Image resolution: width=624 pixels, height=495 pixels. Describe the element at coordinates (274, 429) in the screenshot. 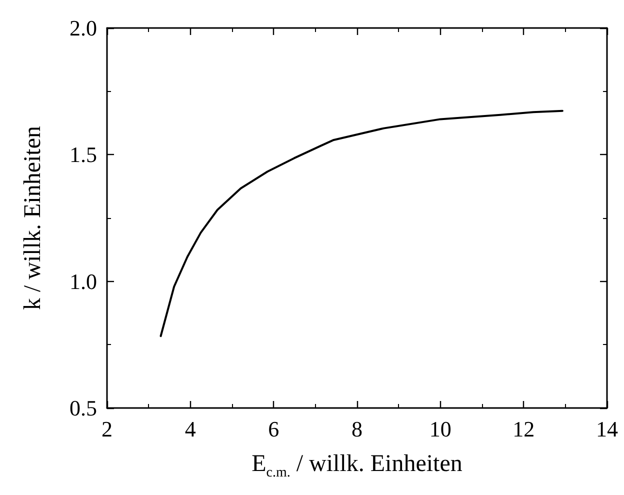

I see `x-tick-label: 6` at that location.